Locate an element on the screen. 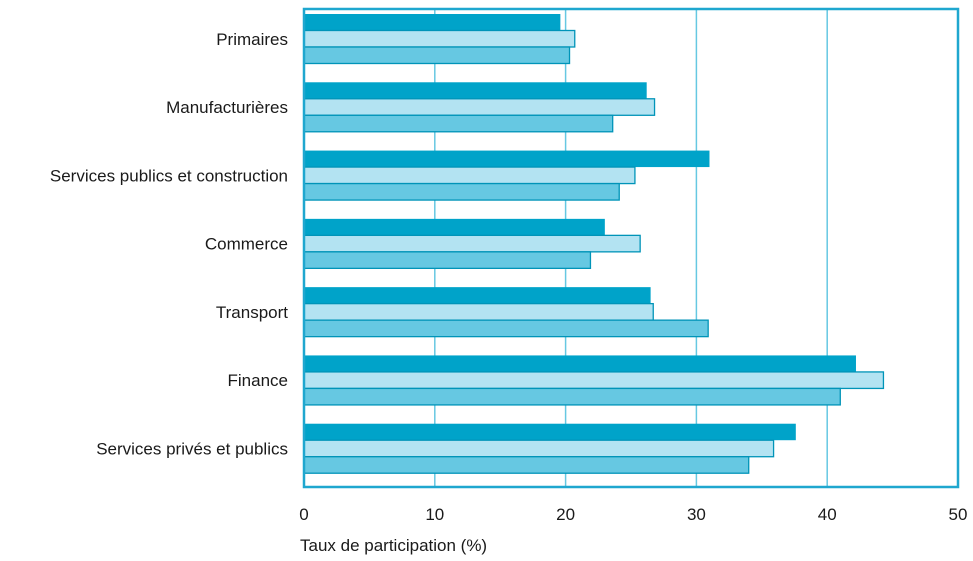 The height and width of the screenshot is (561, 973). x-tick-label: 0 is located at coordinates (303, 514).